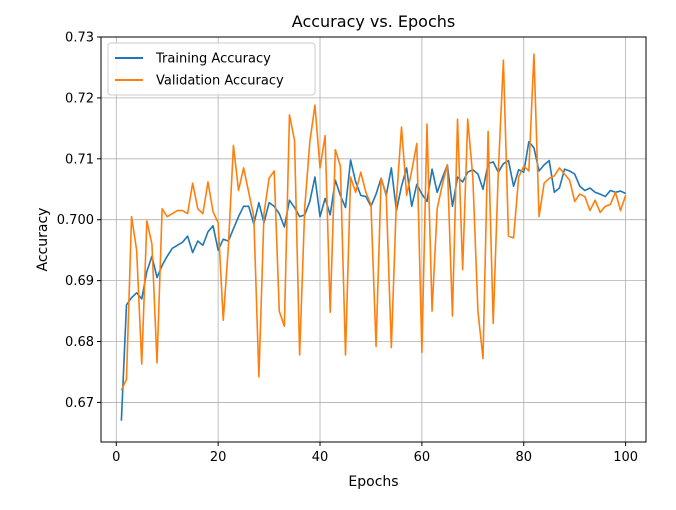 The image size is (676, 510). What do you see at coordinates (79, 281) in the screenshot?
I see `y-tick-label: 0.69` at bounding box center [79, 281].